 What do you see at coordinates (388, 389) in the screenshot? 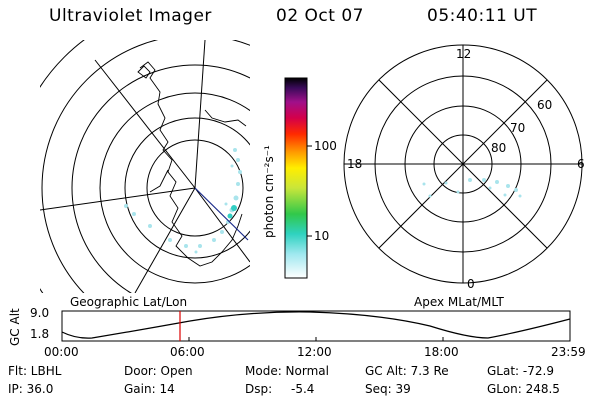
I see `info-seq: Seq: 39` at bounding box center [388, 389].